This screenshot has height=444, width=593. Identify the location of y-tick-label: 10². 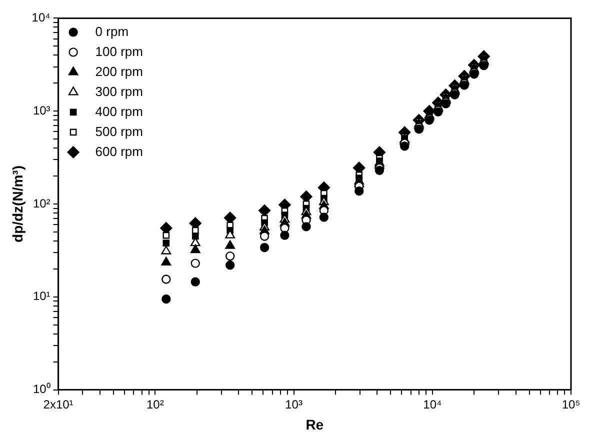
(41, 203).